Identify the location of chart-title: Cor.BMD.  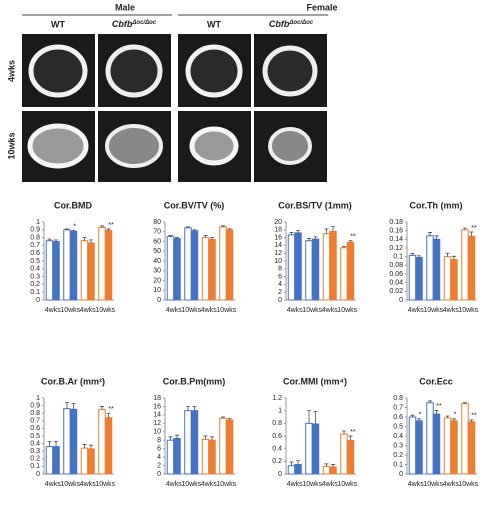
(73, 205).